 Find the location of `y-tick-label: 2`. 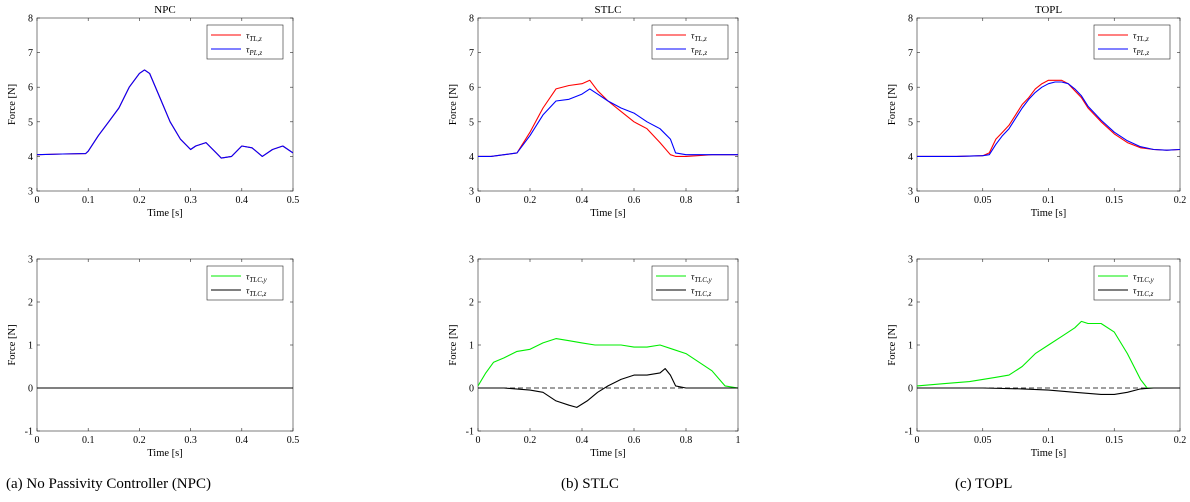

y-tick-label: 2 is located at coordinates (471, 303).